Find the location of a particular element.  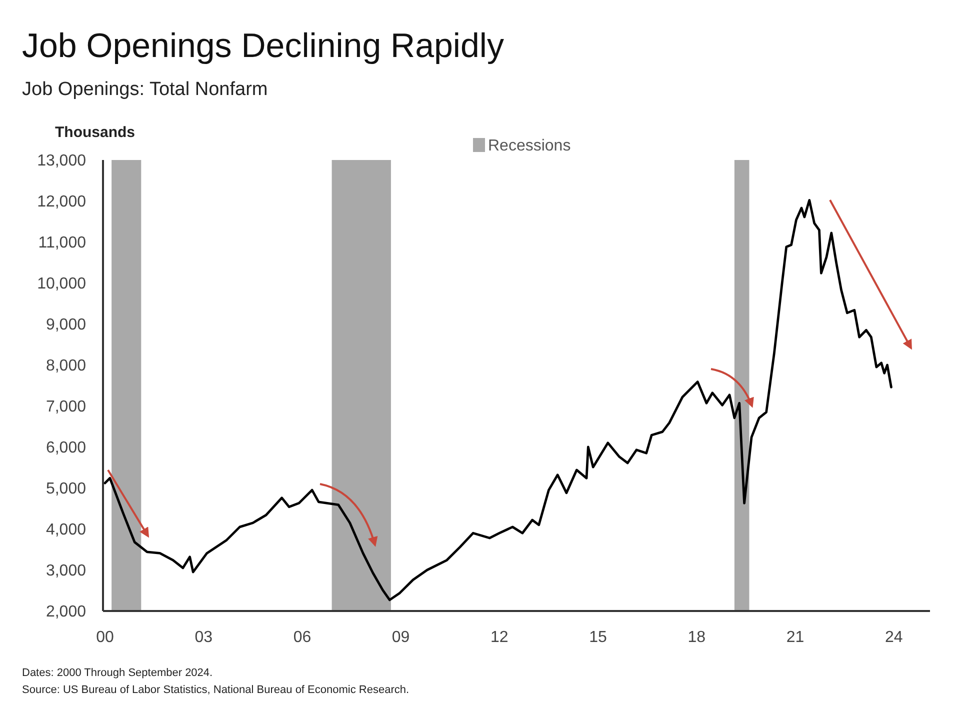

x-tick-label: 03 is located at coordinates (203, 637).